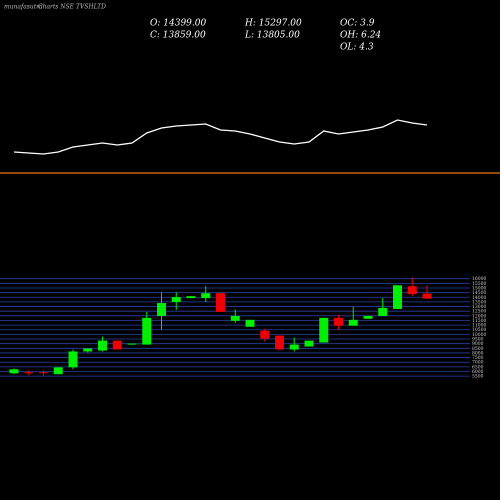 This screenshot has height=500, width=500. Describe the element at coordinates (479, 321) in the screenshot. I see `y-tick-label: 11500` at that location.